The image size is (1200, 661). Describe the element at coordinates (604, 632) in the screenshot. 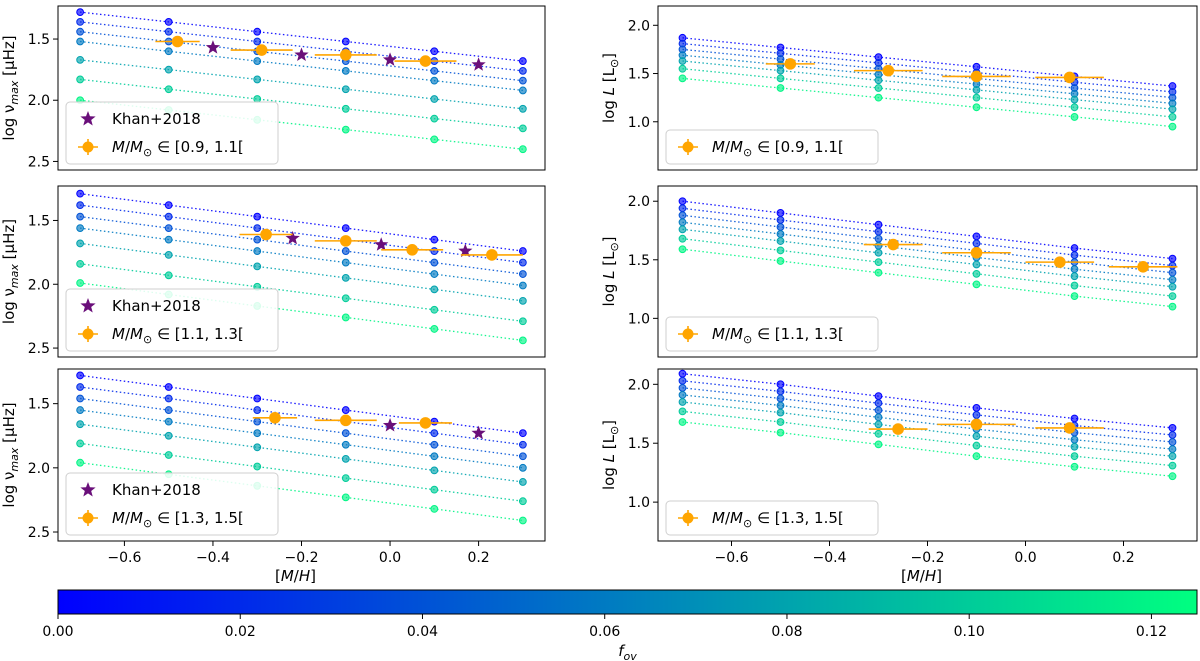

I see `colorbar-tick-label: 0.06` at that location.